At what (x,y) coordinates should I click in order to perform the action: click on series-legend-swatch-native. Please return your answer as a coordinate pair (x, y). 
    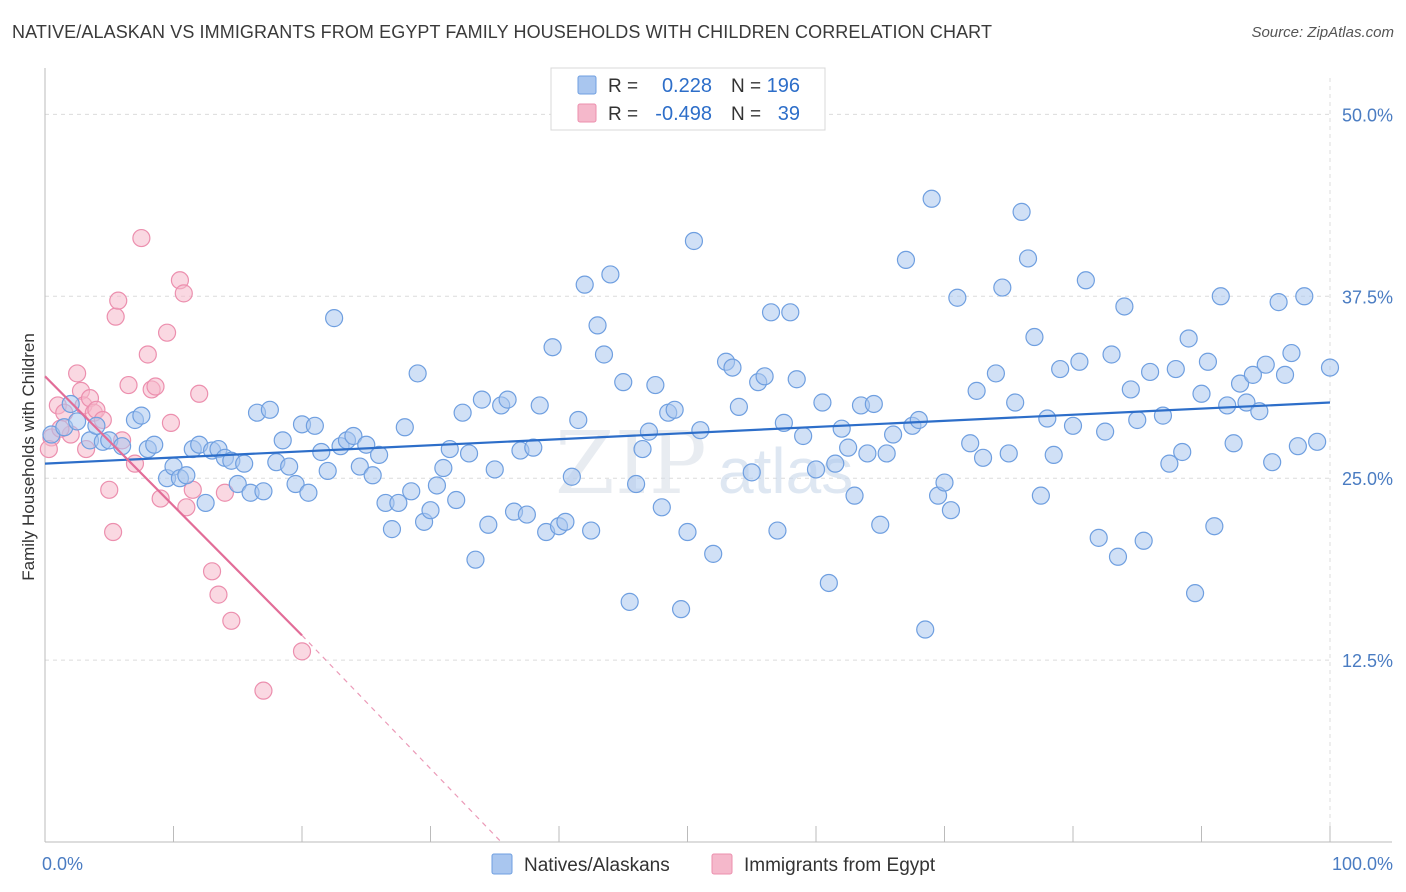
    Looking at the image, I should click on (502, 864).